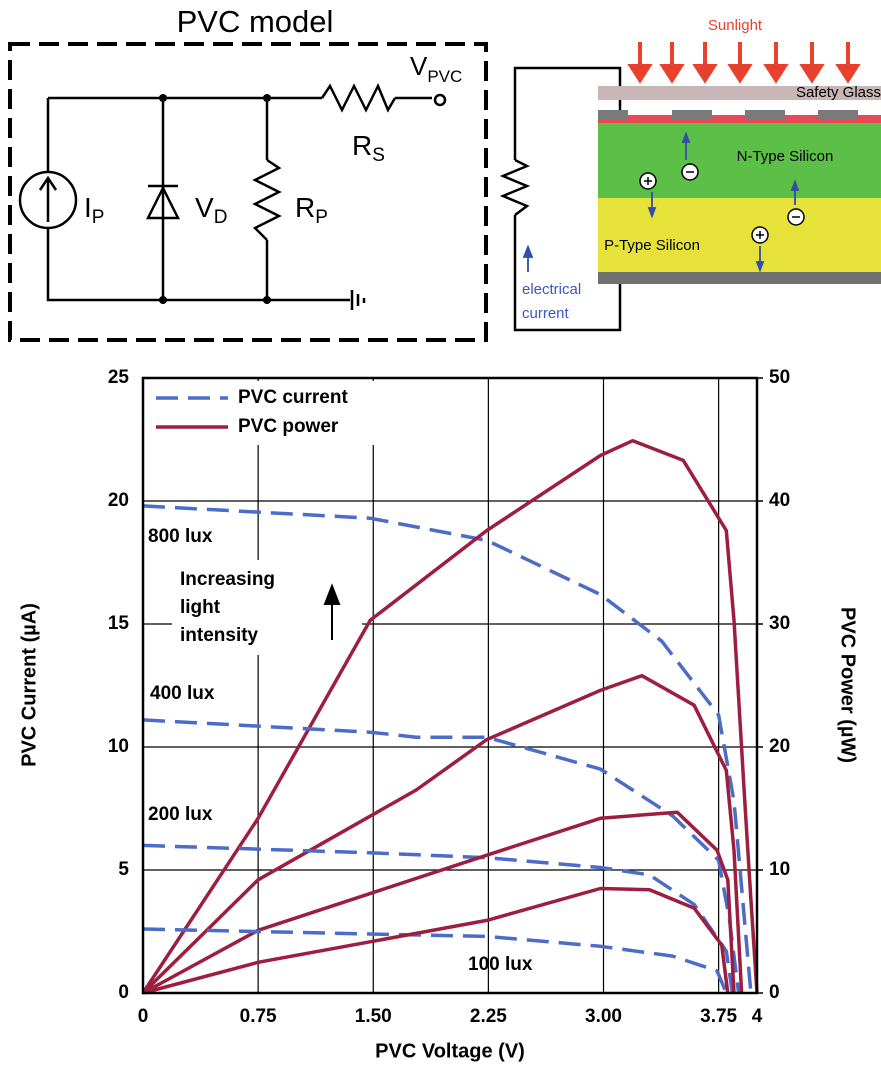 The width and height of the screenshot is (881, 1077). Describe the element at coordinates (267, 199) in the screenshot. I see `shunt-resistor` at that location.